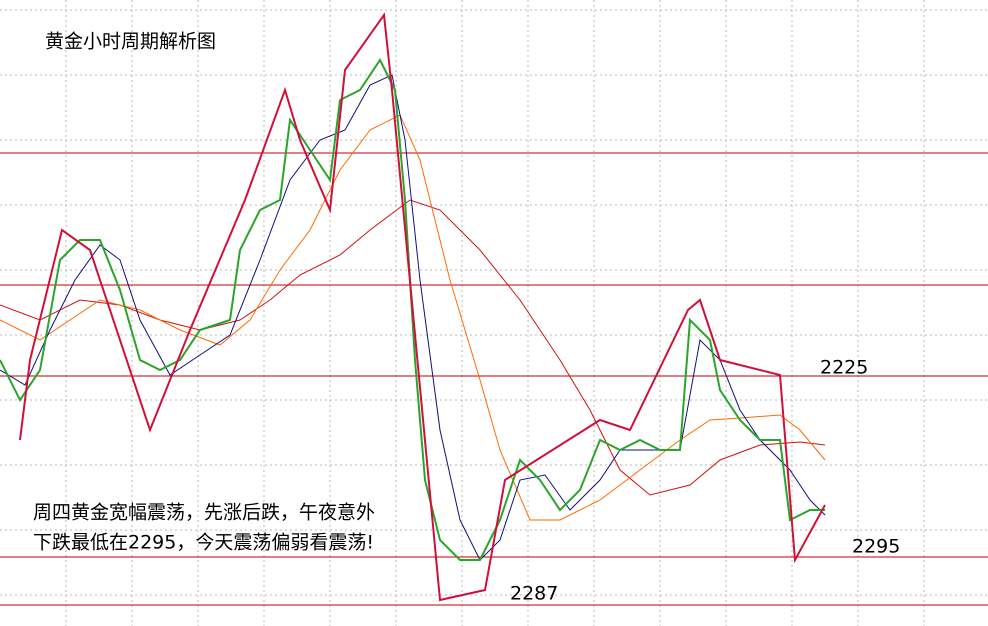 This screenshot has height=626, width=988. What do you see at coordinates (534, 594) in the screenshot?
I see `level-label: 2287` at bounding box center [534, 594].